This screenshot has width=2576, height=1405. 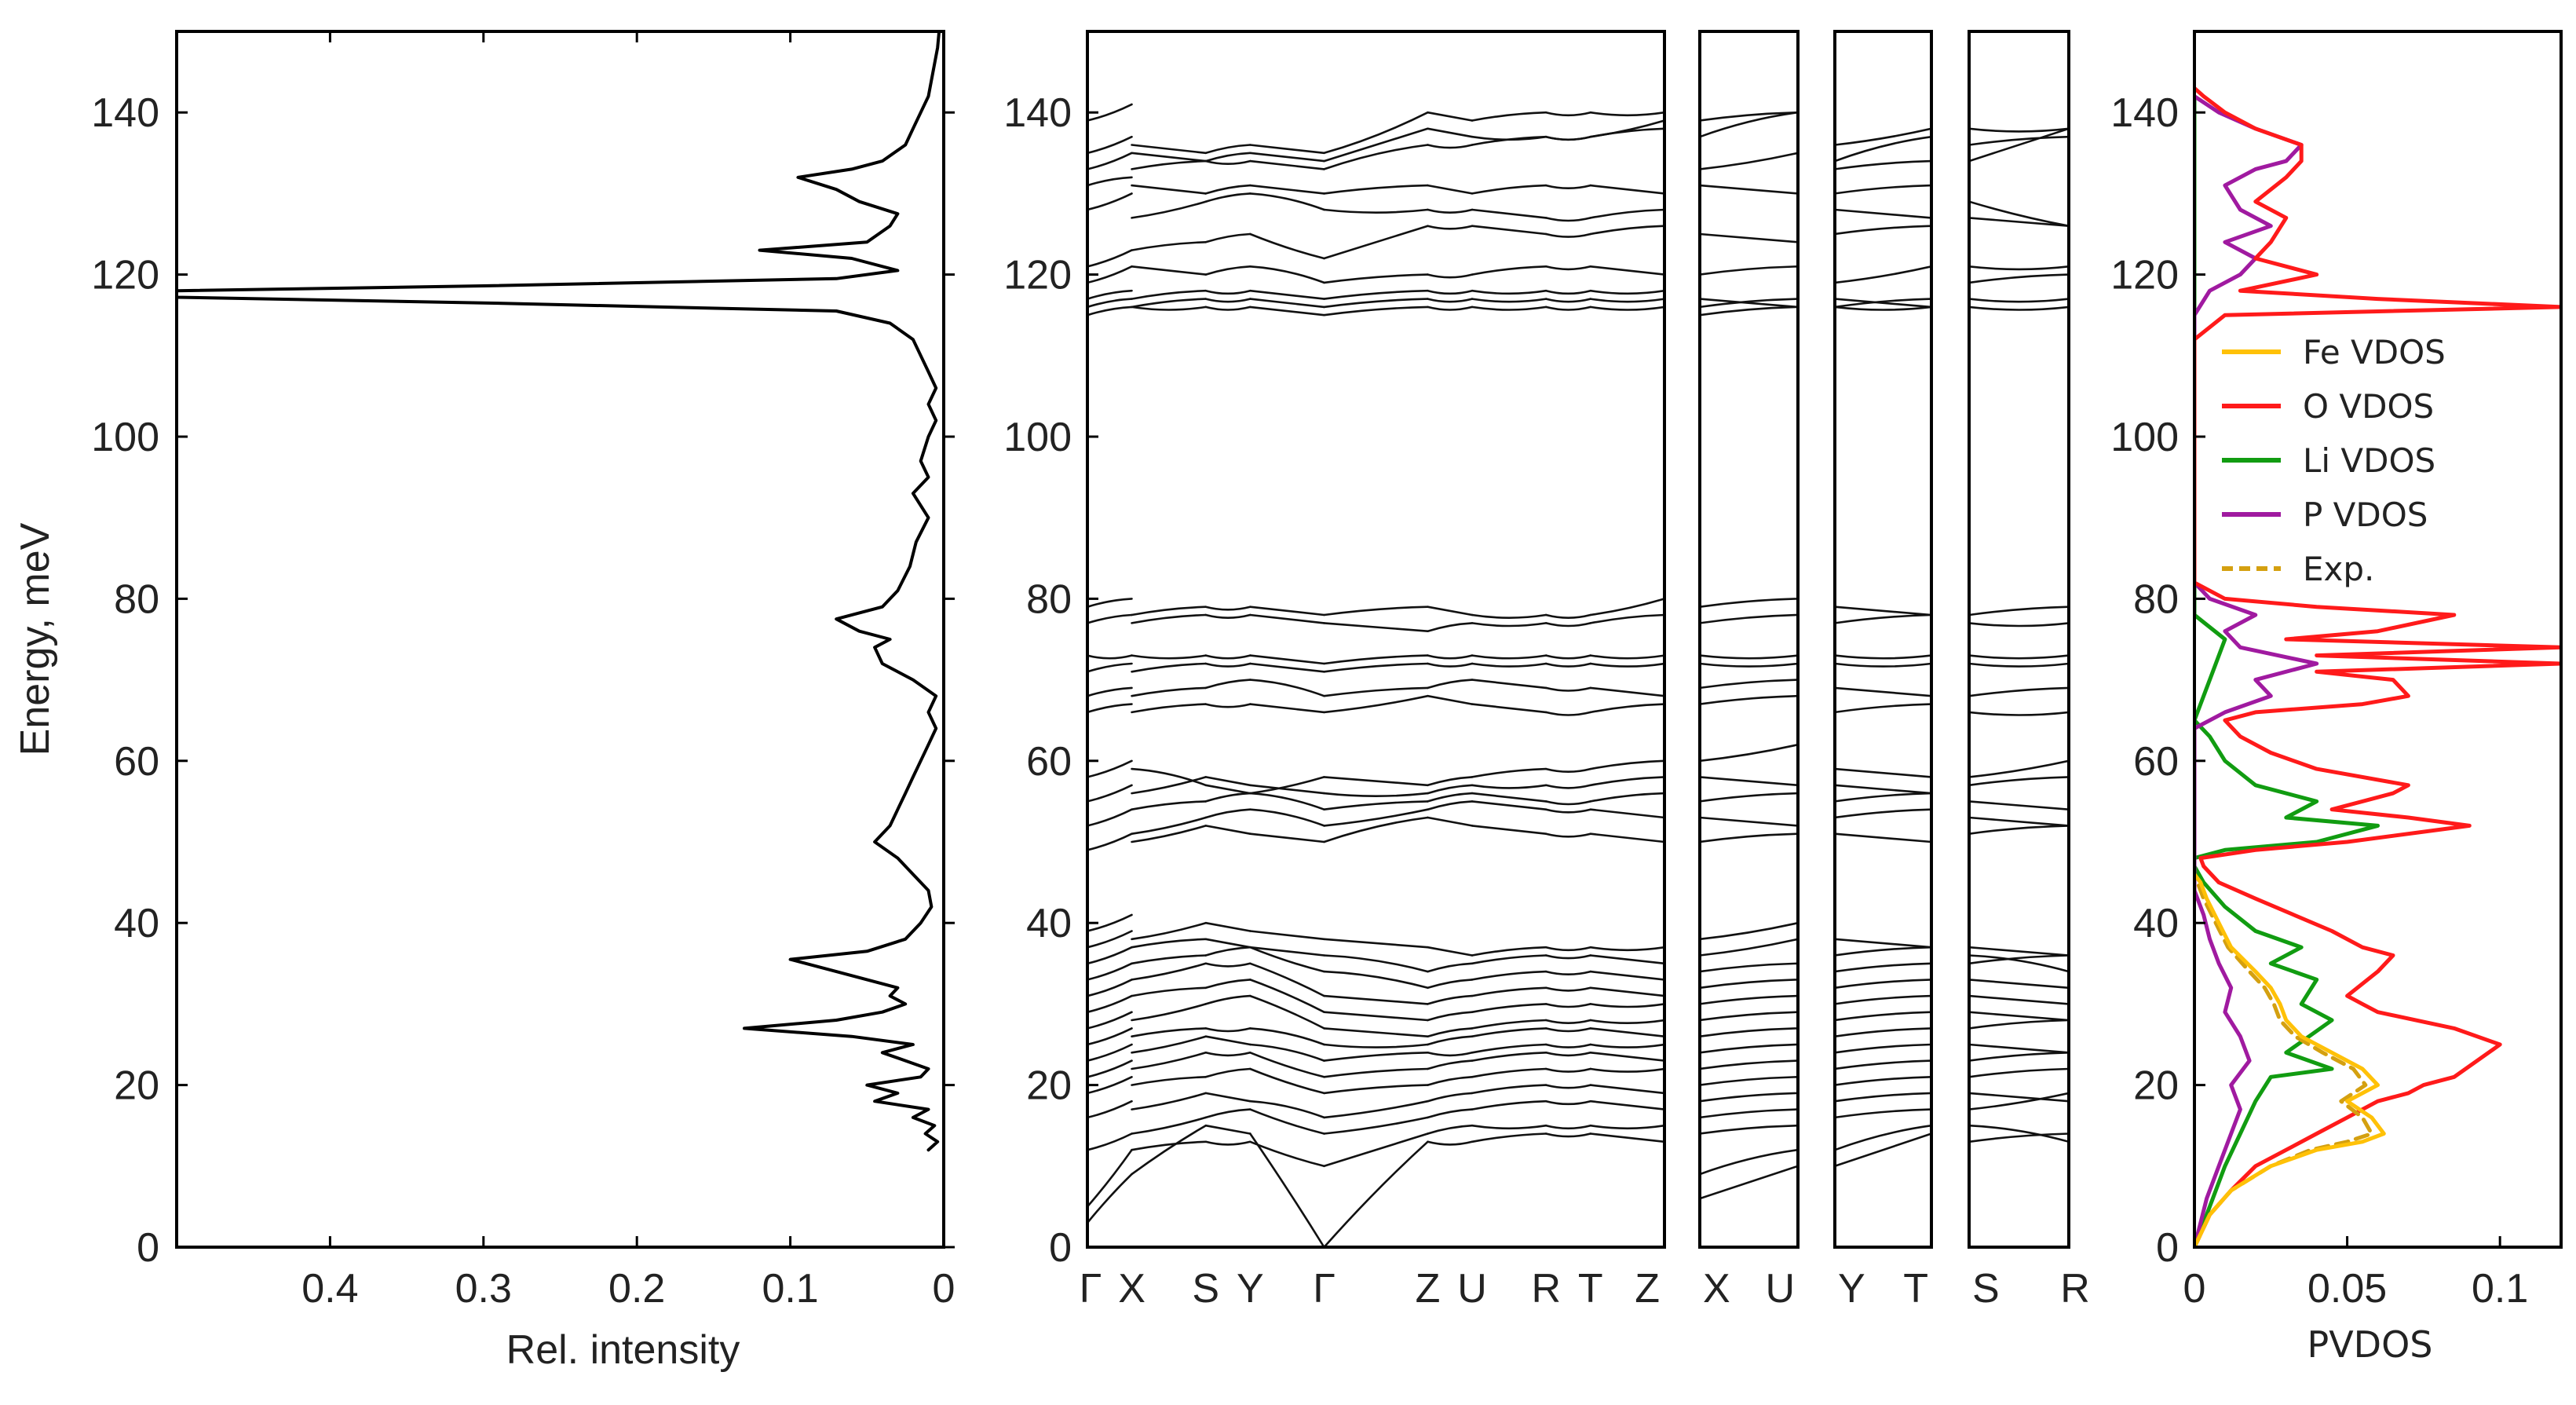 What do you see at coordinates (1749, 655) in the screenshot?
I see `band-lines` at bounding box center [1749, 655].